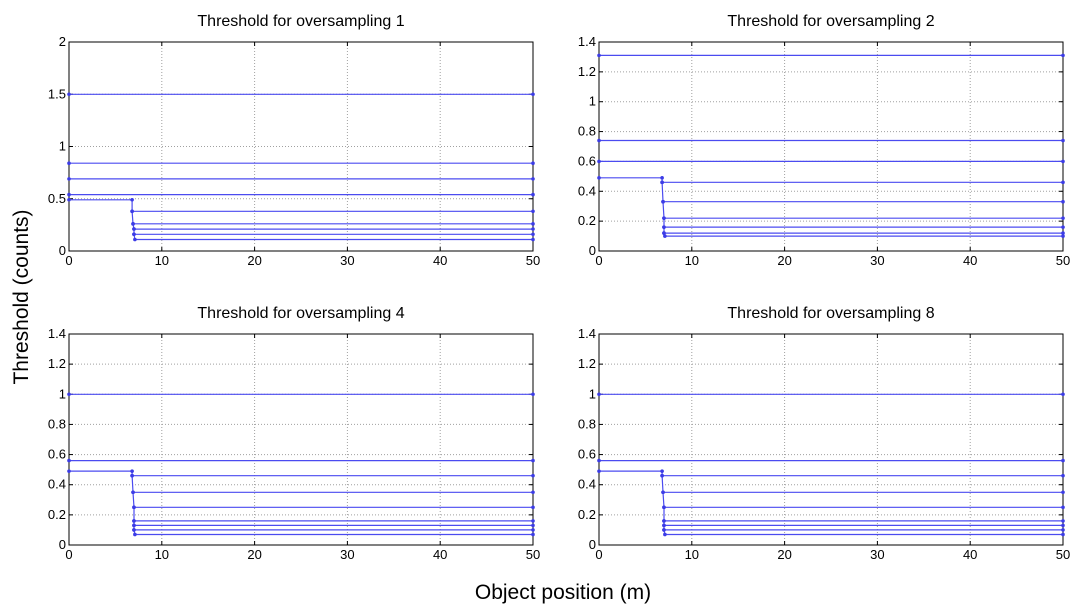 The width and height of the screenshot is (1073, 605). What do you see at coordinates (57, 93) in the screenshot?
I see `y-tick-label: 1.5` at bounding box center [57, 93].